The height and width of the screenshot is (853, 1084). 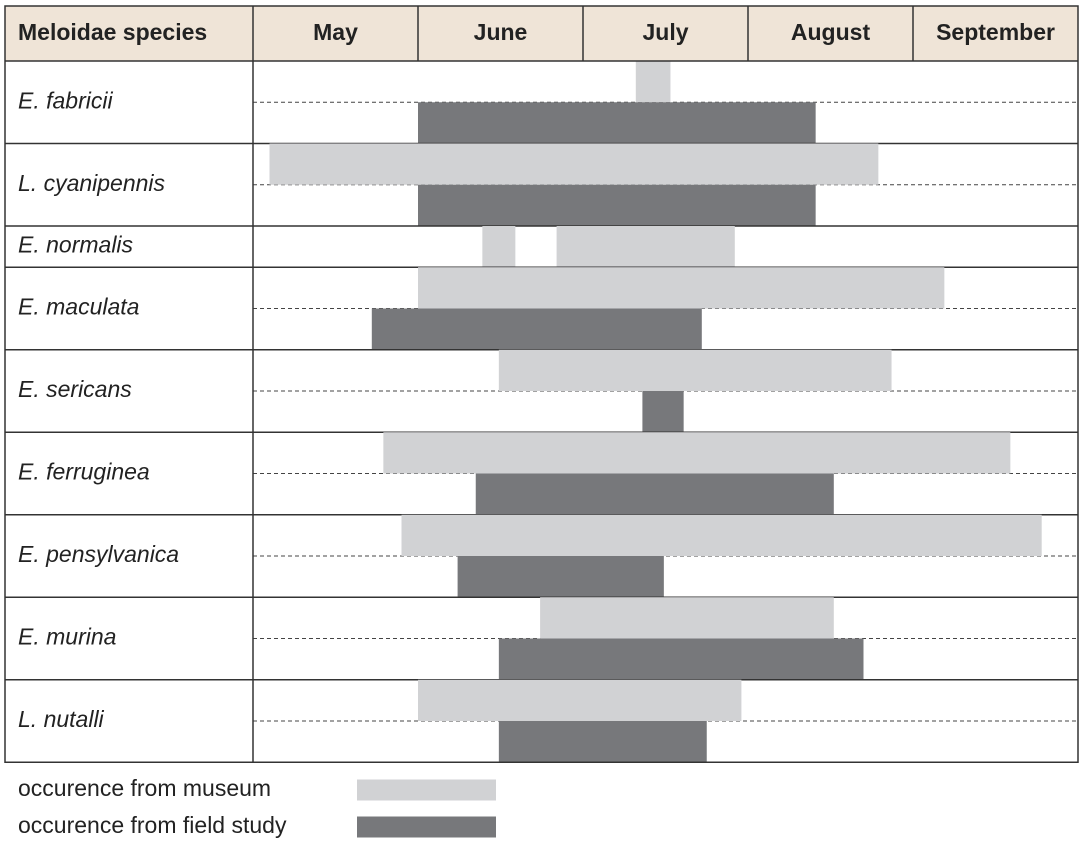 I want to click on header-background, so click(x=541, y=33).